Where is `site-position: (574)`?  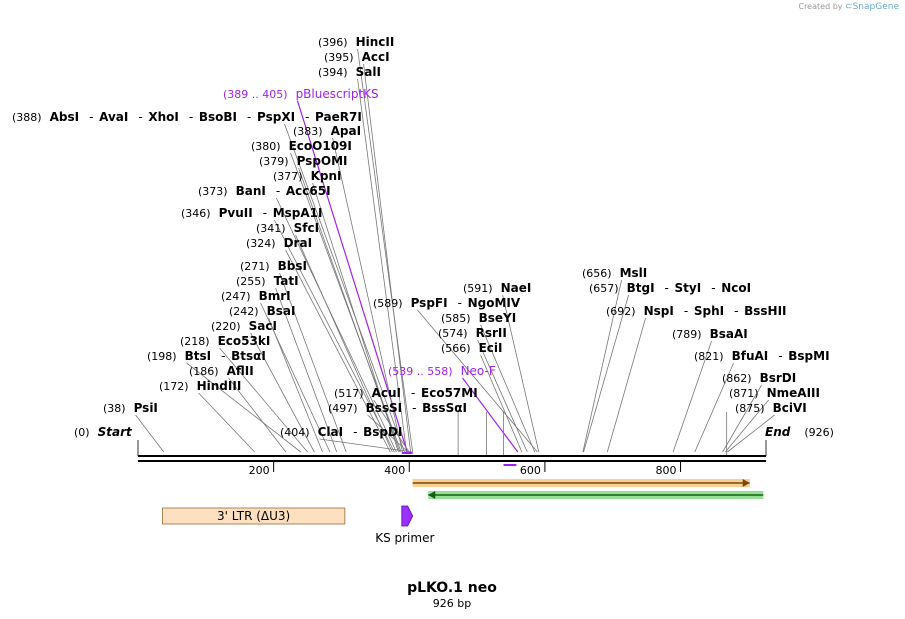 site-position: (574) is located at coordinates (453, 333).